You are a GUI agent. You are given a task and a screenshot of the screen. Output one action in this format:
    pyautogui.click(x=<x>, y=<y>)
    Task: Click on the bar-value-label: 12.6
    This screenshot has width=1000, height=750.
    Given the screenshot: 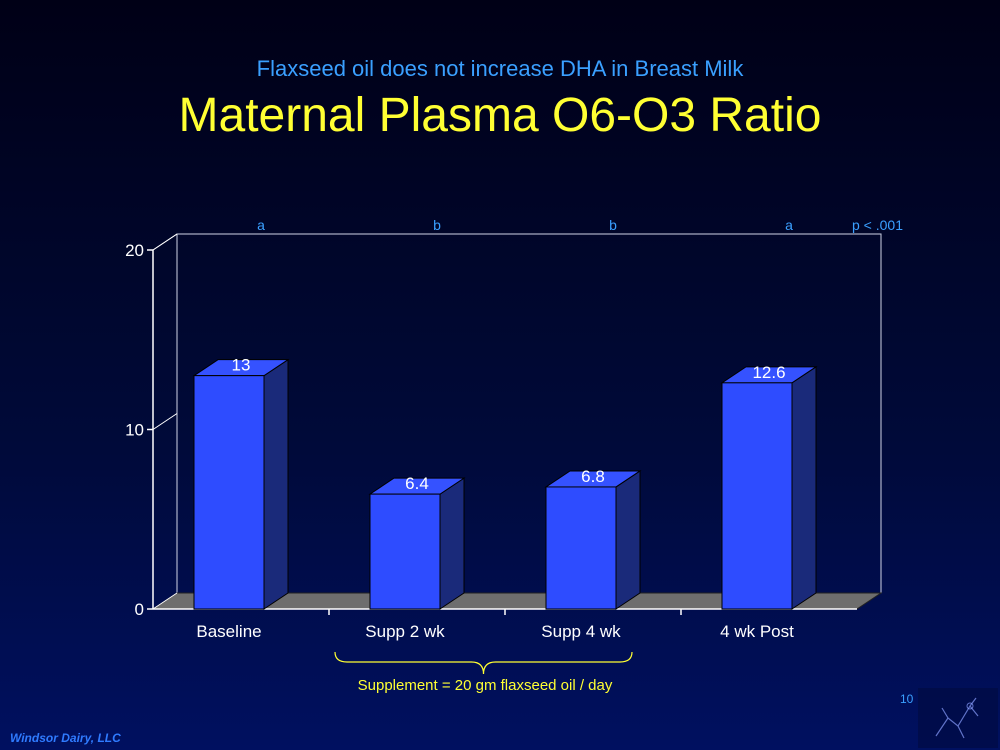 What is the action you would take?
    pyautogui.click(x=768, y=372)
    